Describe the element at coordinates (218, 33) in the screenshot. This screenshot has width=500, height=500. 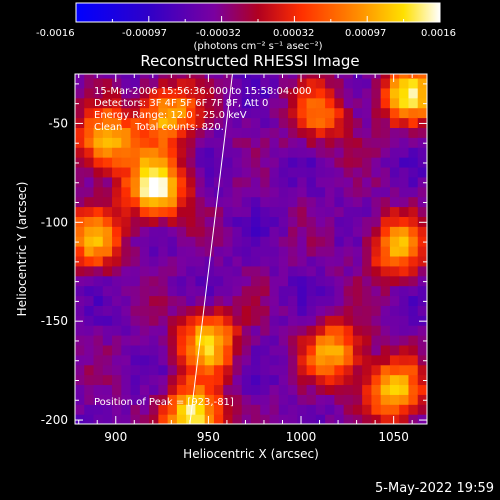
I see `colorbar-tick-2: -0.00032` at that location.